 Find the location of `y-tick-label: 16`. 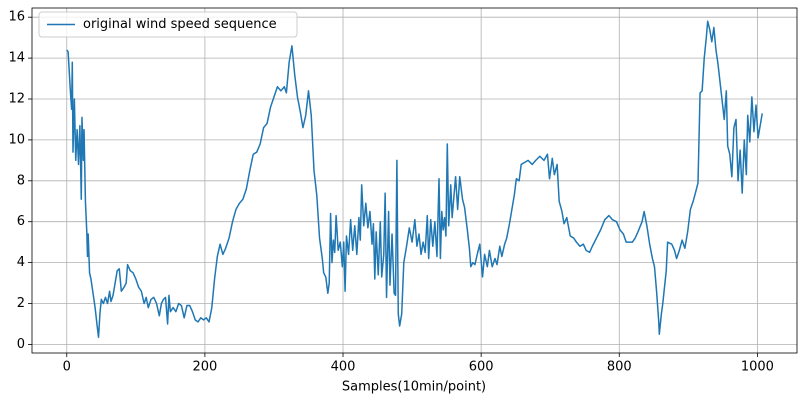

y-tick-label: 16 is located at coordinates (16, 17).